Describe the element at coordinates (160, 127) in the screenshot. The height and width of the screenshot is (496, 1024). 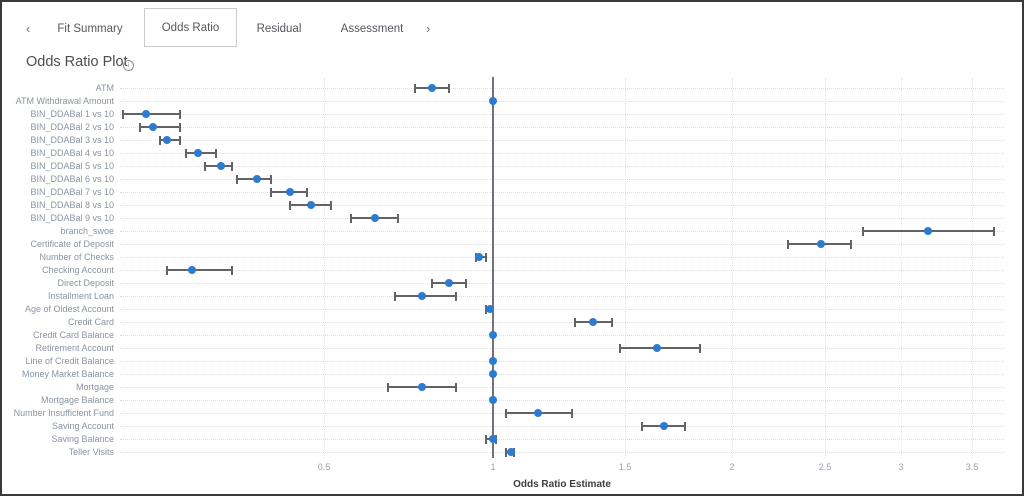
I see `confidence-interval-bar` at that location.